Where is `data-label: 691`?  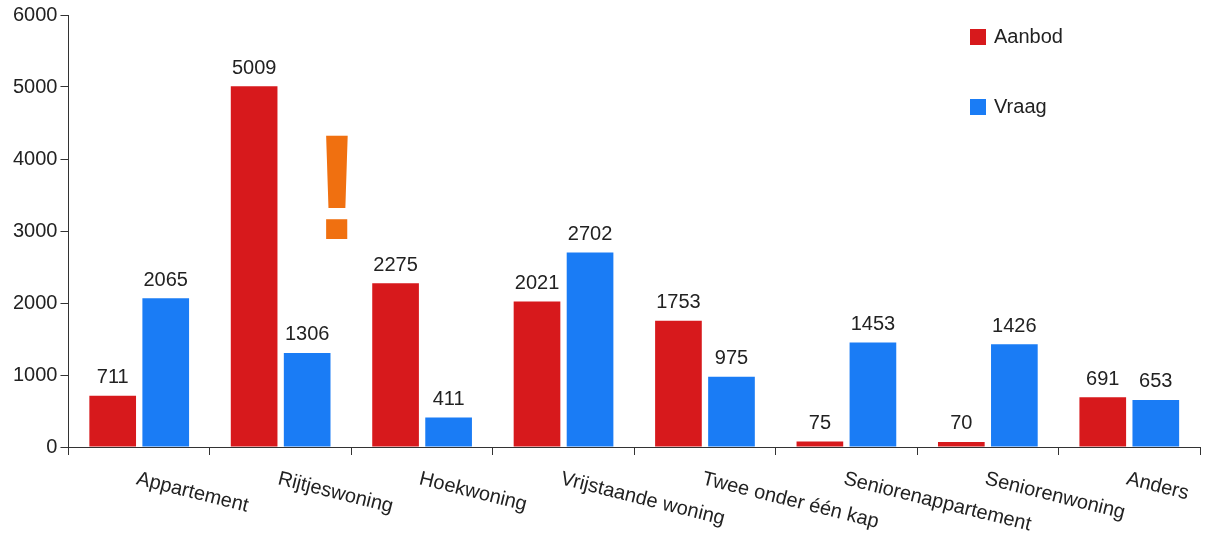
data-label: 691 is located at coordinates (1103, 377).